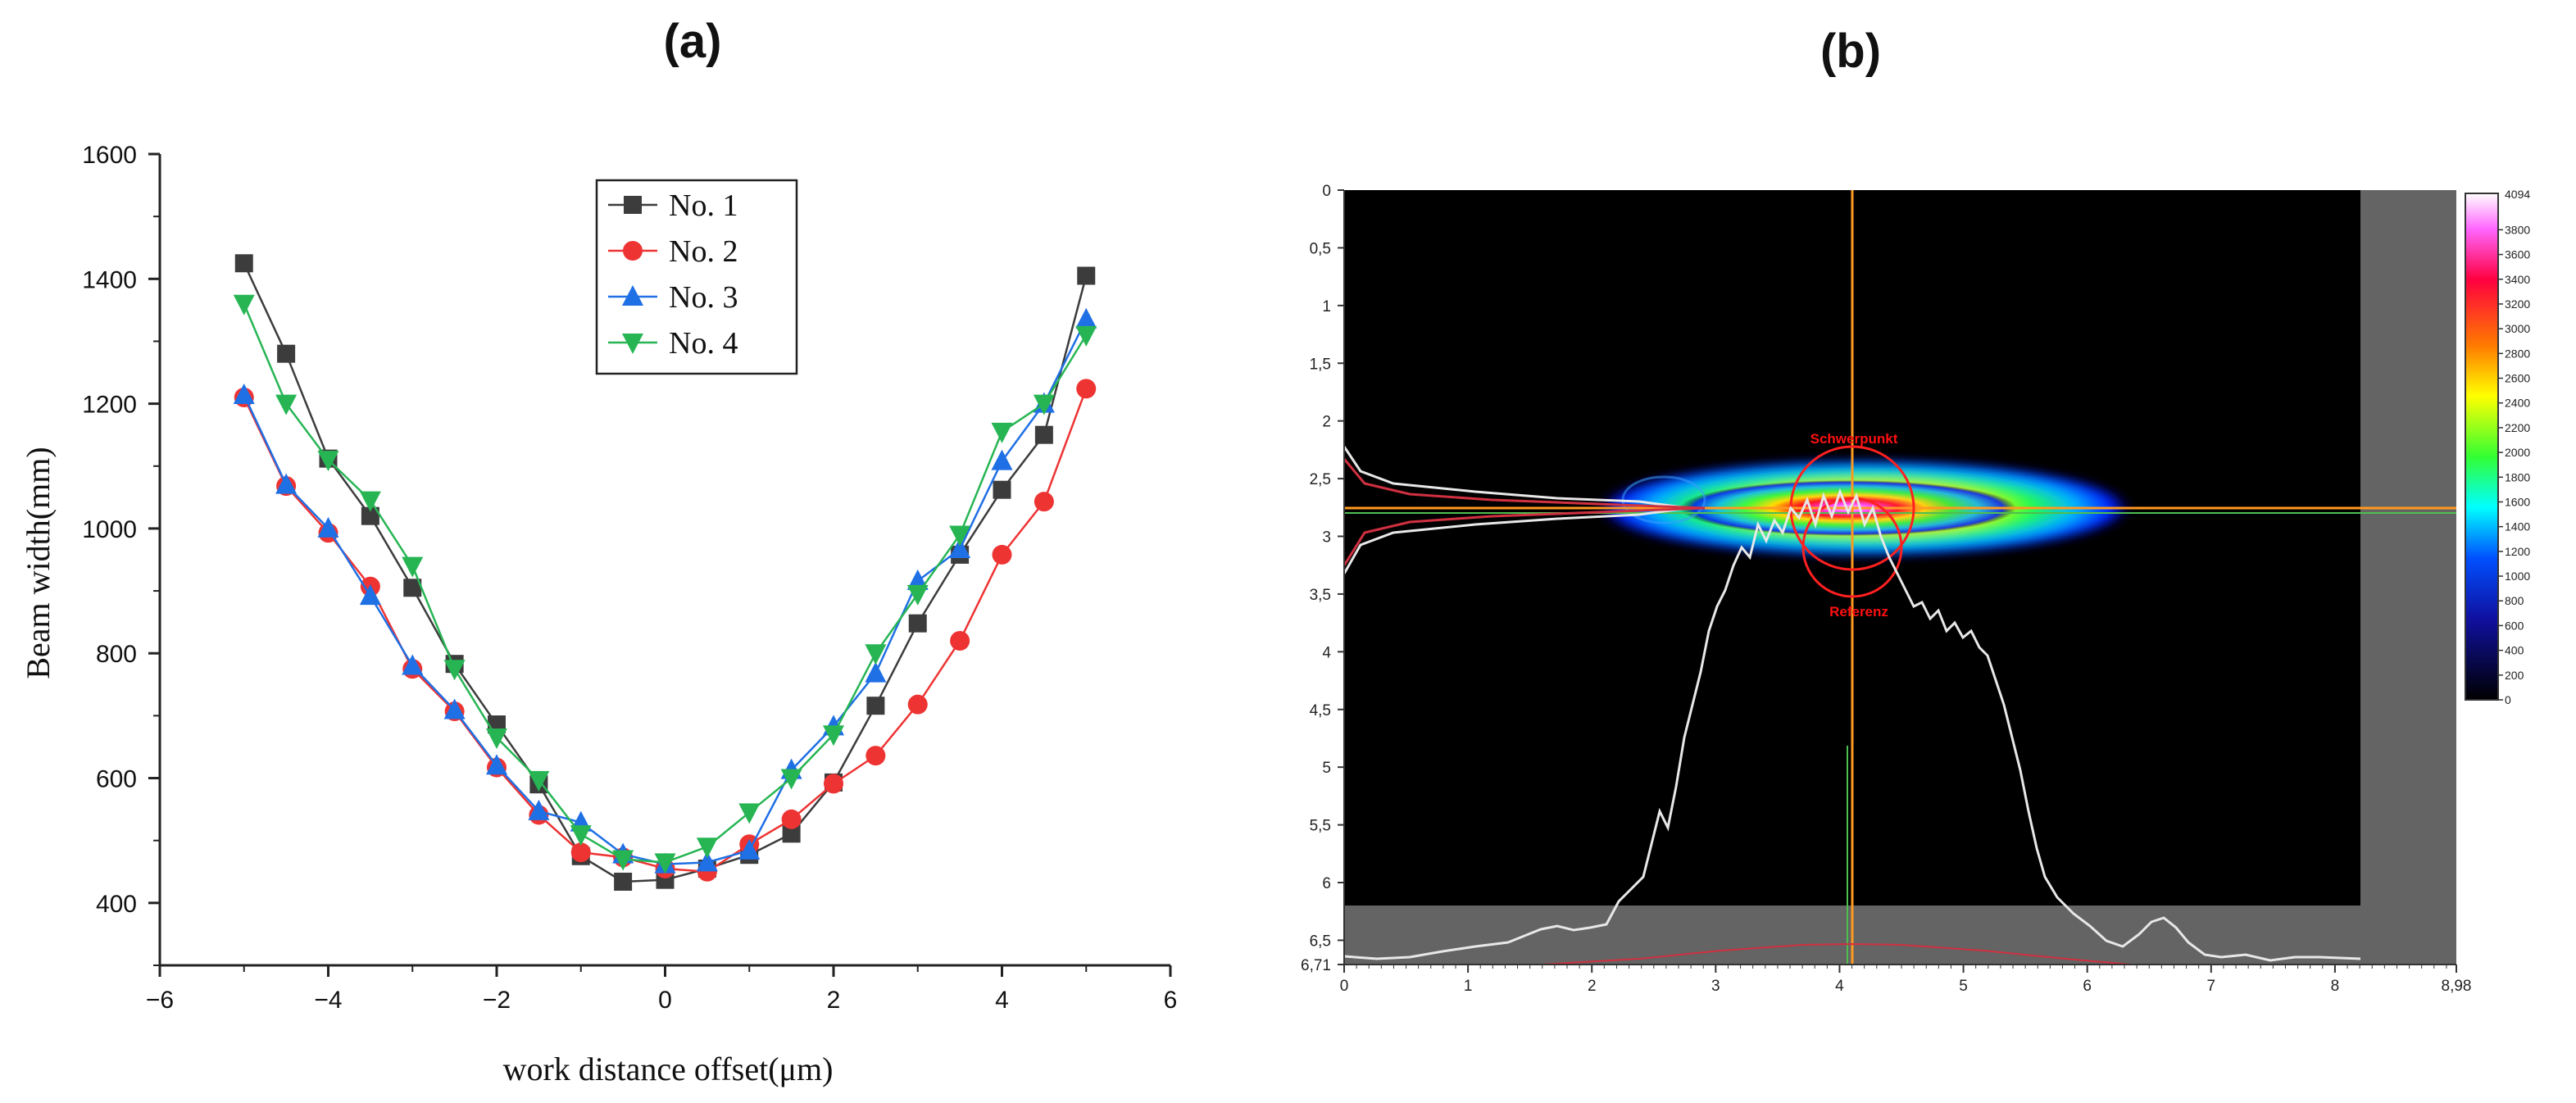  Describe the element at coordinates (1524, 512) in the screenshot. I see `vertical-fit-profile` at that location.